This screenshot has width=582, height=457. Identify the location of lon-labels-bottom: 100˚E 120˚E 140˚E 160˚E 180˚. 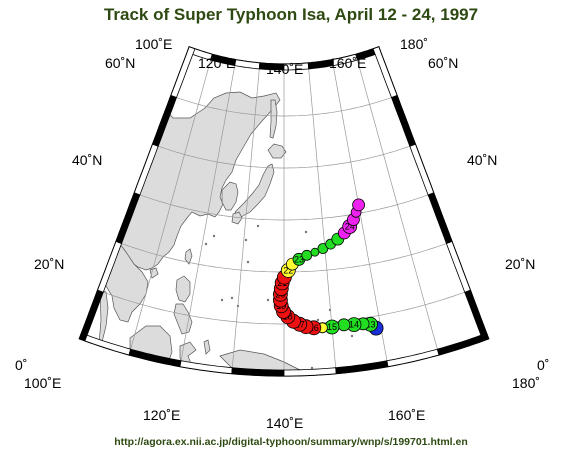
(282, 403).